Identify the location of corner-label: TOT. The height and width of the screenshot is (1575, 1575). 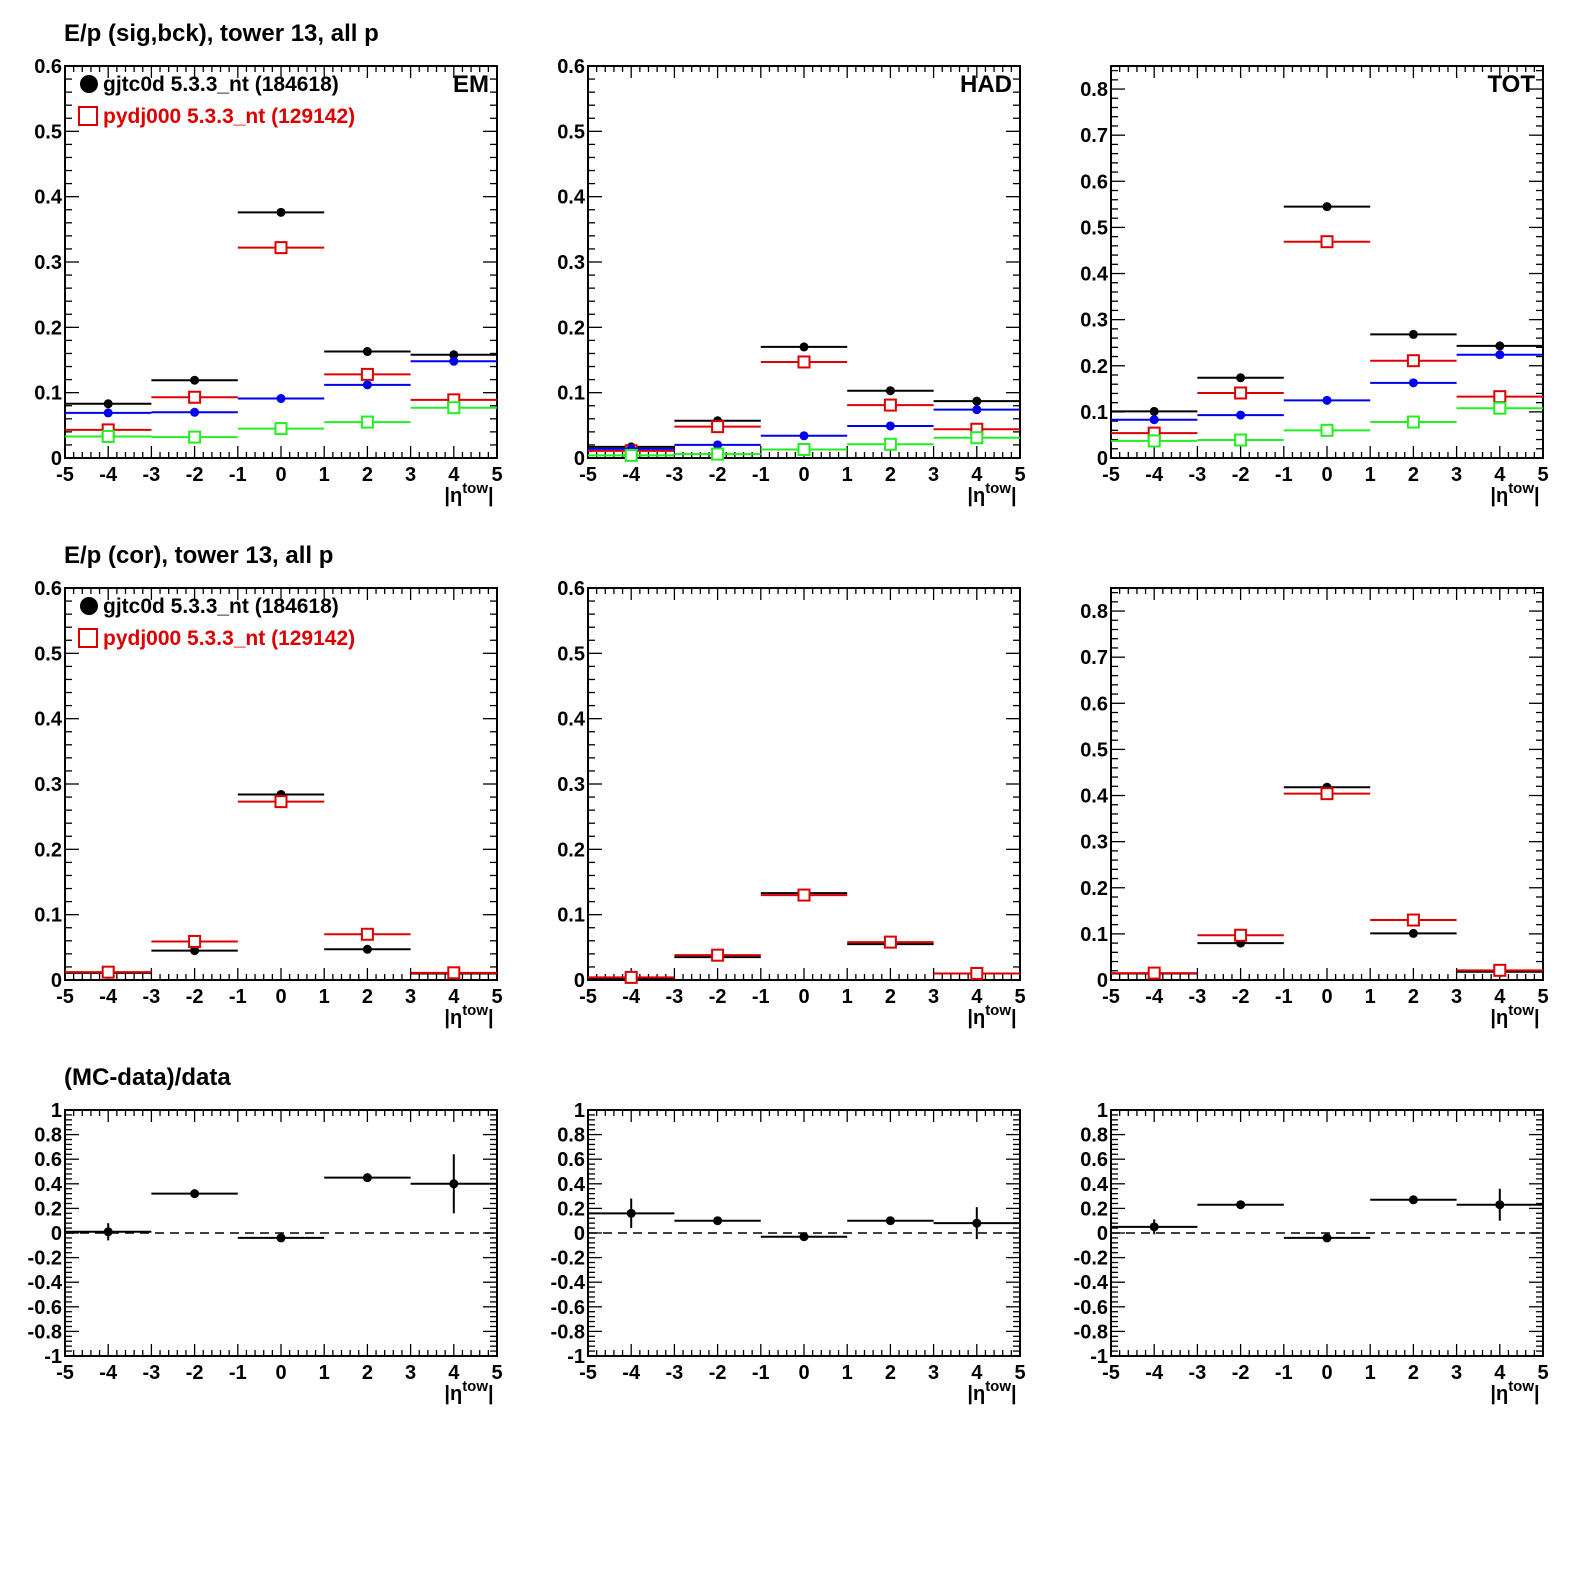
(1511, 84).